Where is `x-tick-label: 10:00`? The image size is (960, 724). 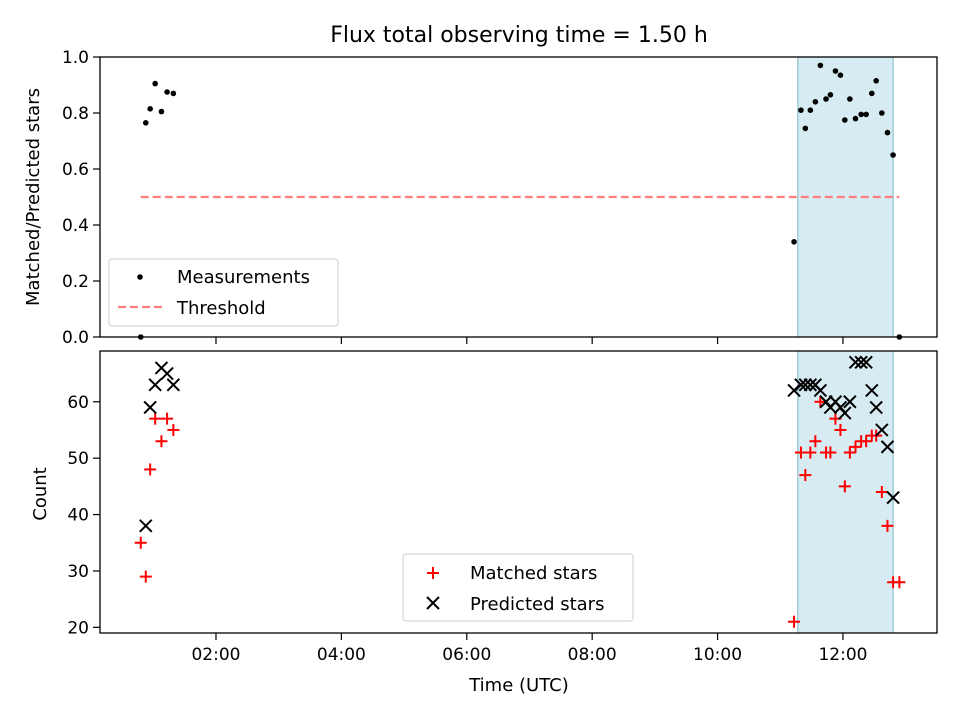
x-tick-label: 10:00 is located at coordinates (717, 655).